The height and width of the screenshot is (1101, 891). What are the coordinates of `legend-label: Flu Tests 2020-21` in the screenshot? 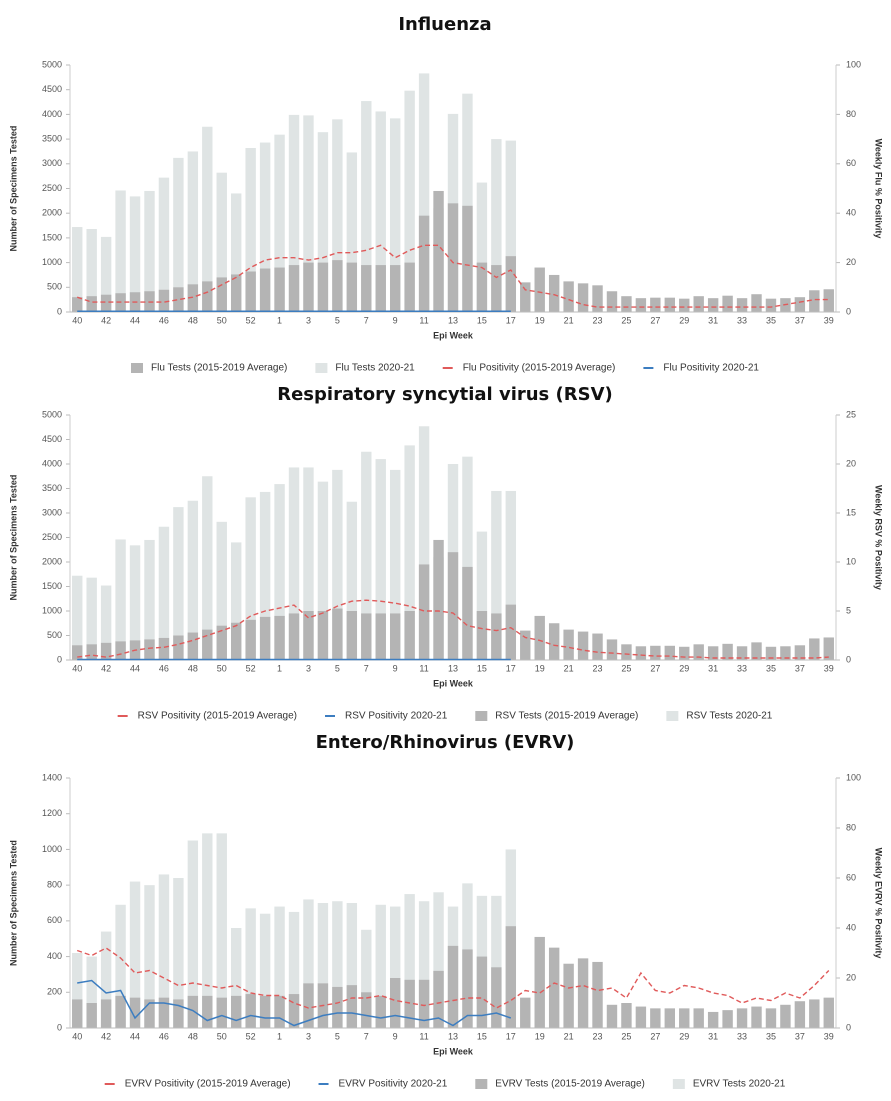 It's located at (375, 368).